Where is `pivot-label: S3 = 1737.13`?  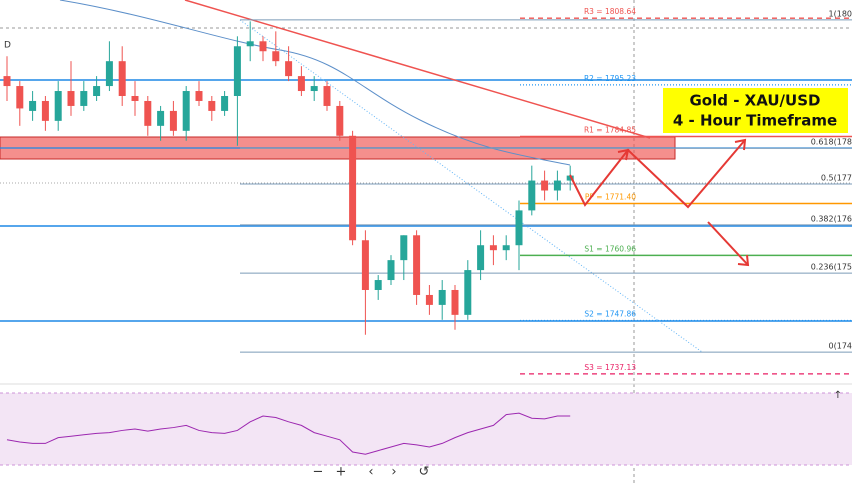 pivot-label: S3 = 1737.13 is located at coordinates (610, 367).